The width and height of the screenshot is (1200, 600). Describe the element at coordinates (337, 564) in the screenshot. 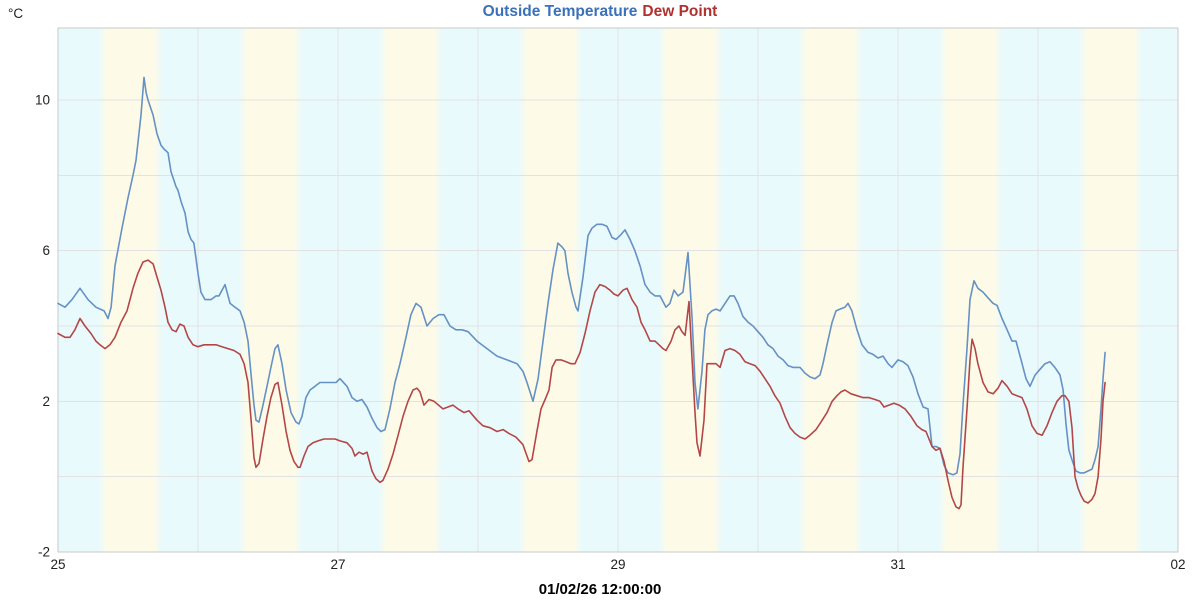

I see `x-tick-label: 27` at that location.